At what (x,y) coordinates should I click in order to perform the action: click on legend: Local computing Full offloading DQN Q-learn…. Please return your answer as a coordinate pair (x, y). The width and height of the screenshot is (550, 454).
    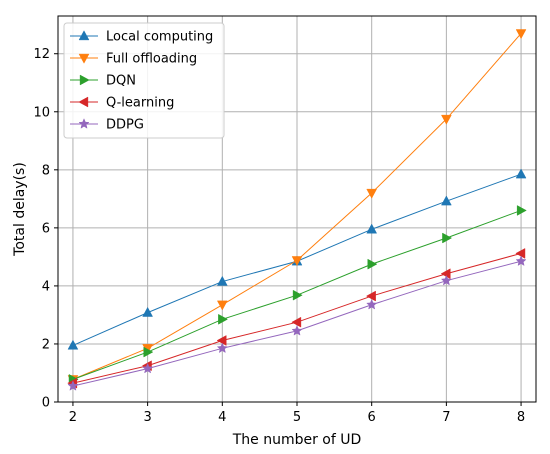
    Looking at the image, I should click on (144, 80).